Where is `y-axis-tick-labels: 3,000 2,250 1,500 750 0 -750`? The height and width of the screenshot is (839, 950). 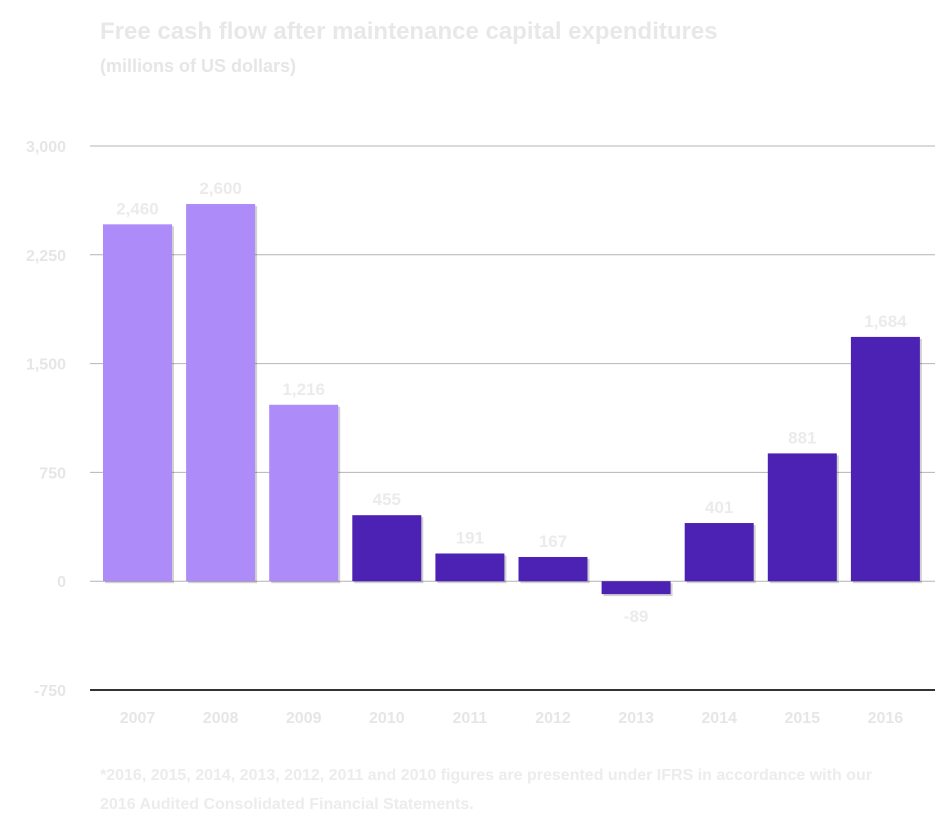
y-axis-tick-labels: 3,000 2,250 1,500 750 0 -750 is located at coordinates (46, 419).